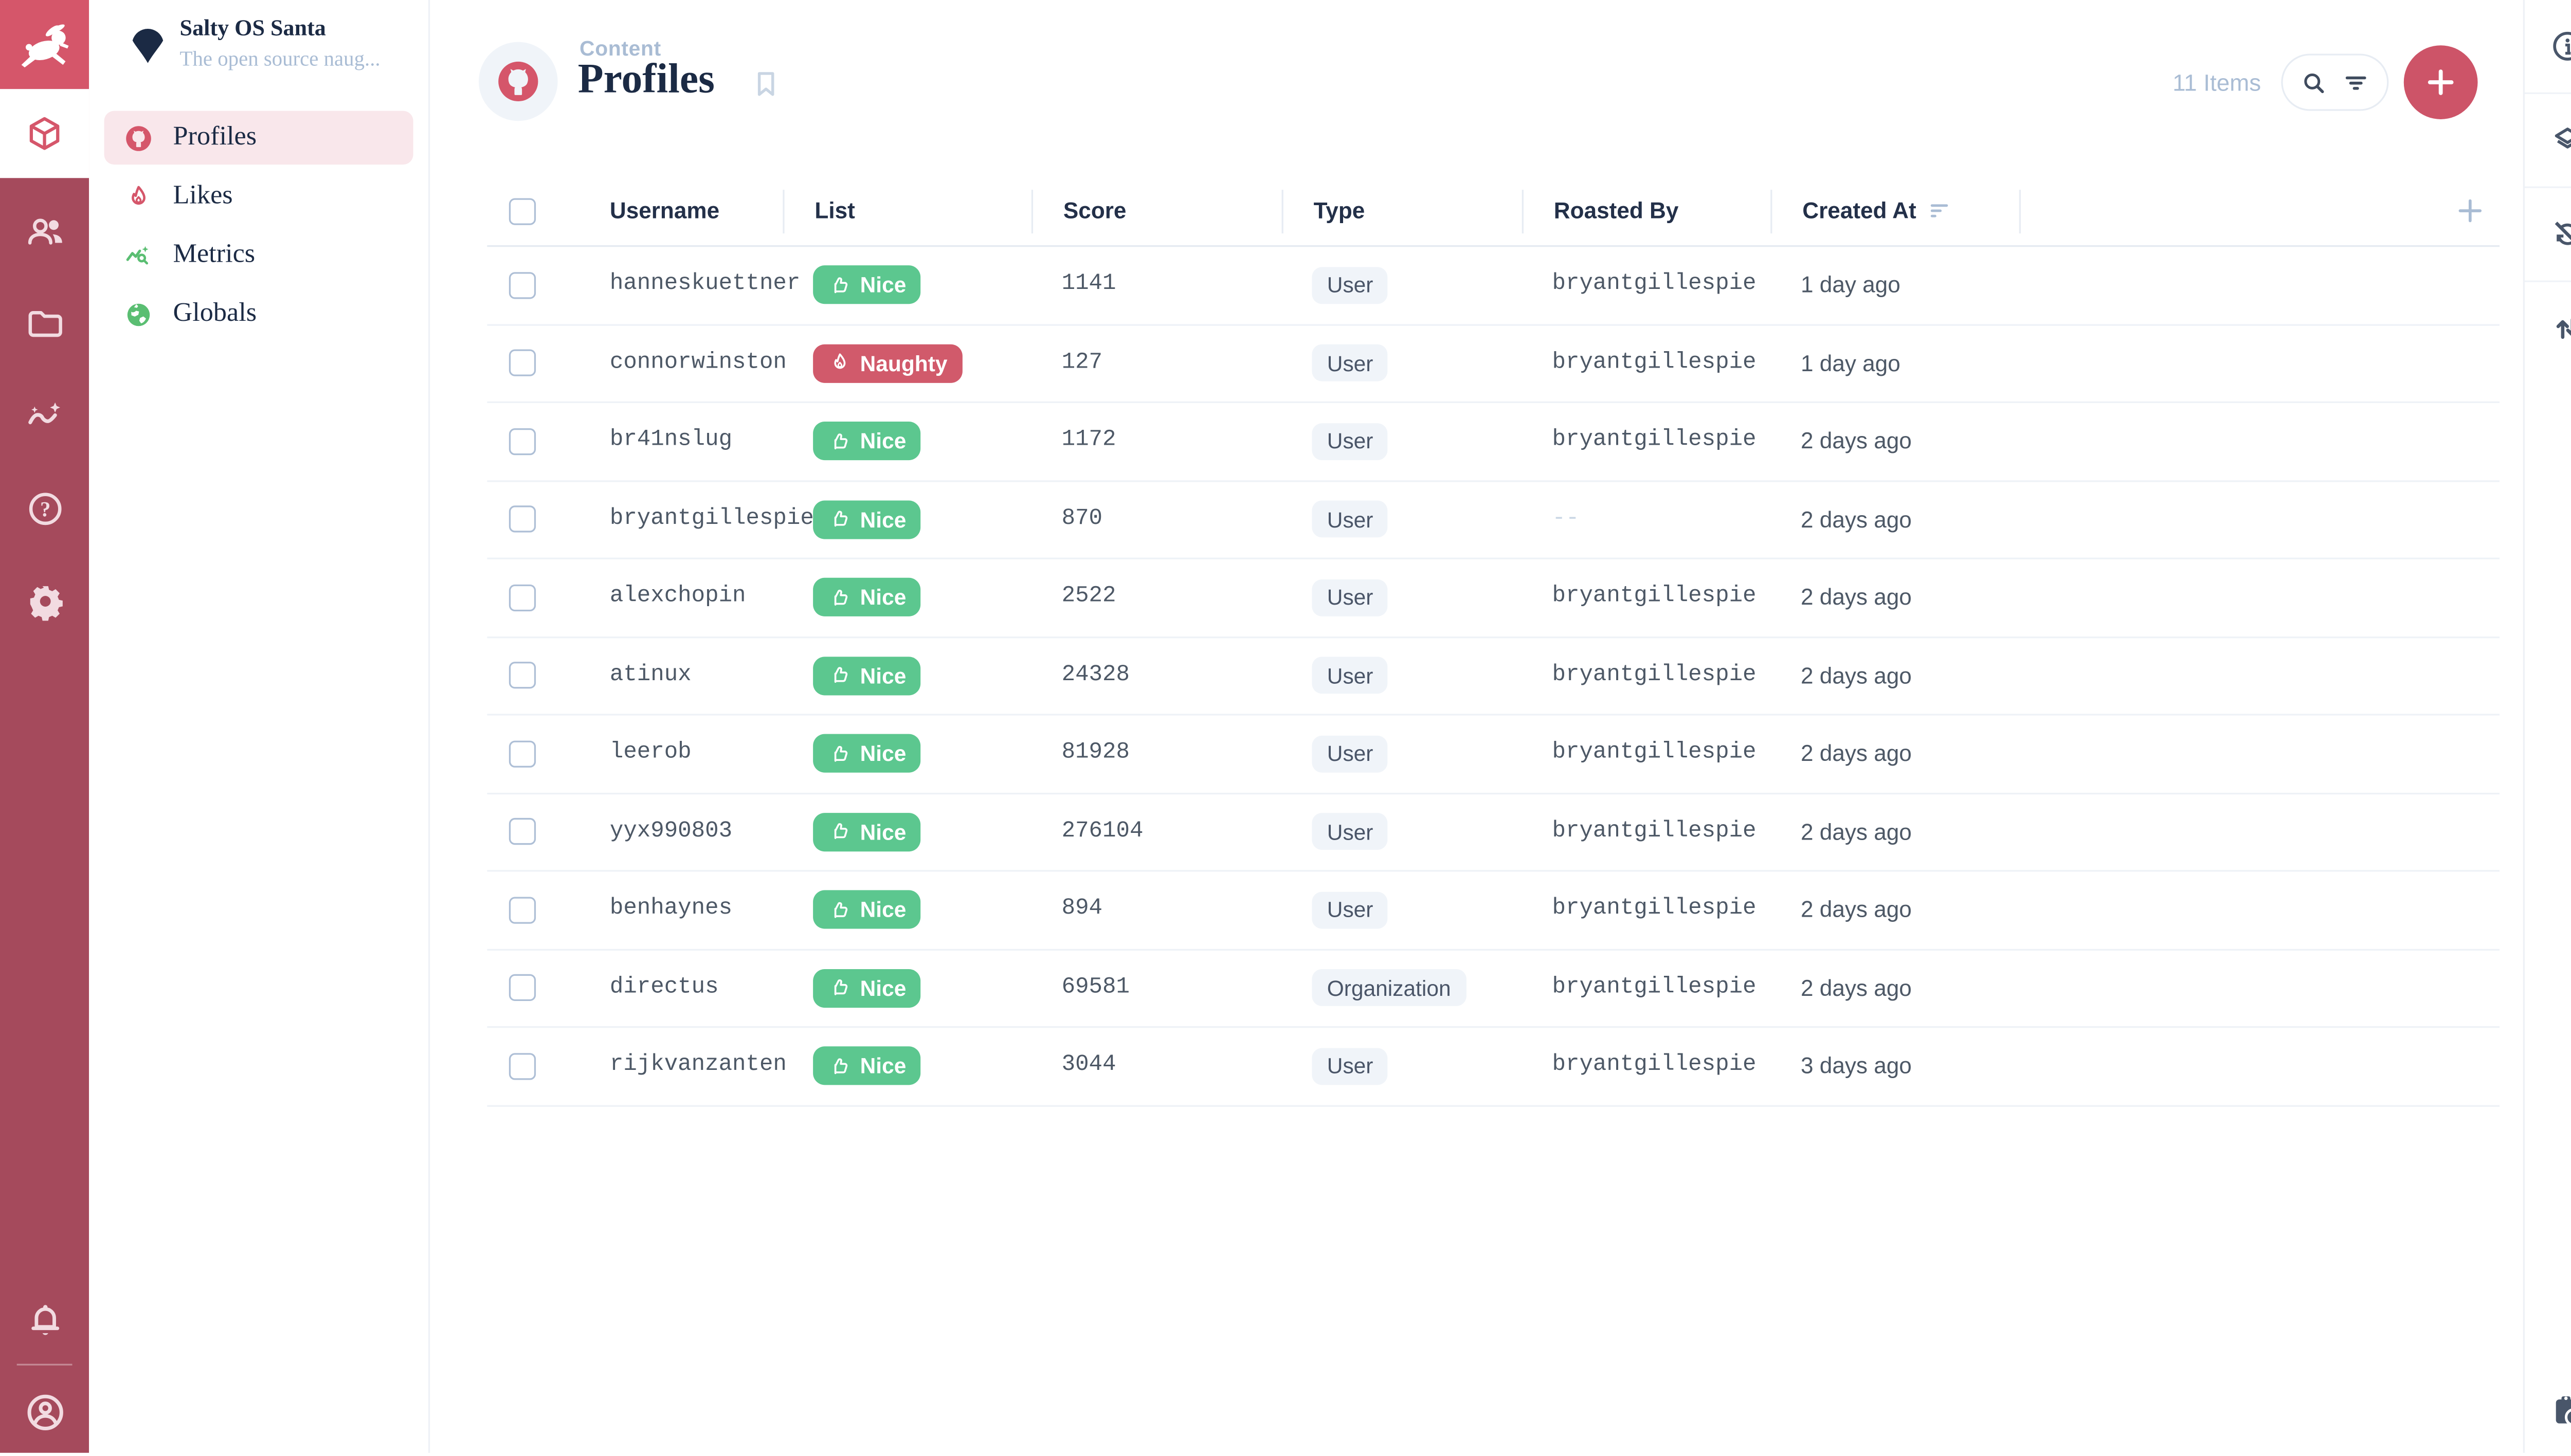  I want to click on nav-item-globals: Globals, so click(258, 314).